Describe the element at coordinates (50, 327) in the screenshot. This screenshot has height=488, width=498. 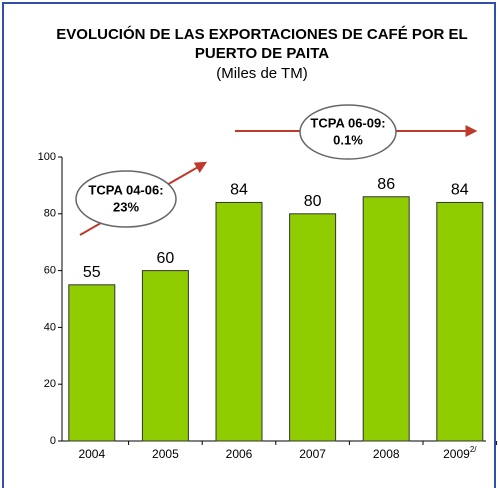
I see `y-tick-label: 40` at that location.